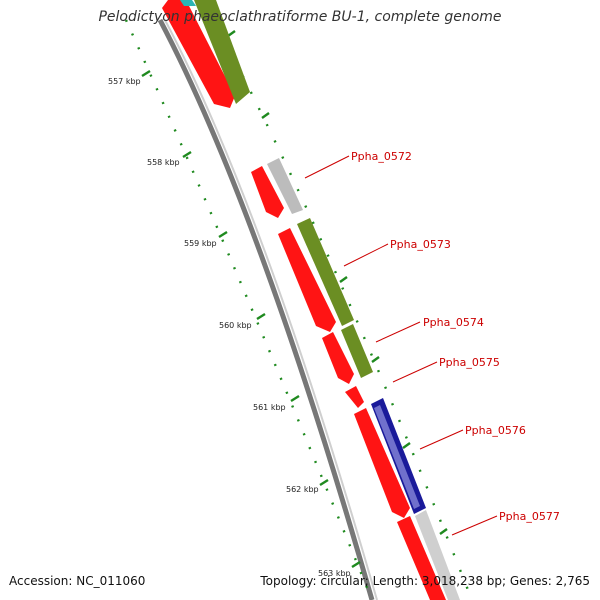 This screenshot has height=600, width=600. What do you see at coordinates (269, 407) in the screenshot?
I see `tick-label-561: 561 kbp` at bounding box center [269, 407].